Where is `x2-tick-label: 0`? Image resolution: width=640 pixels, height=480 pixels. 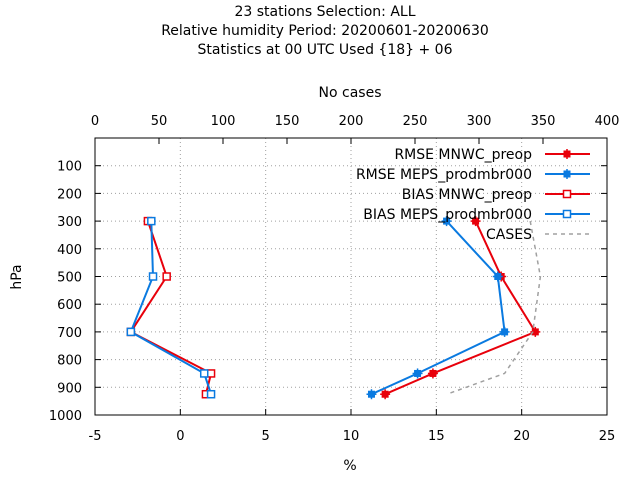
x2-tick-label: 0 is located at coordinates (95, 121).